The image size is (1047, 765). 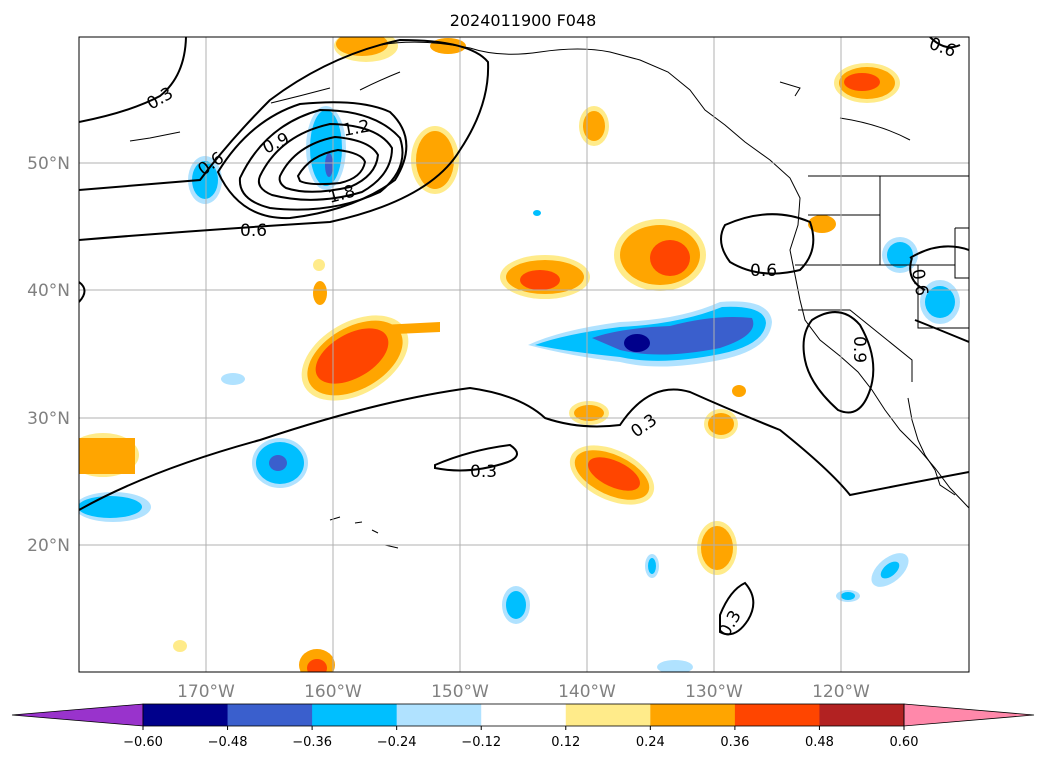 I want to click on colorbar-tick-label: −0.24, so click(x=397, y=742).